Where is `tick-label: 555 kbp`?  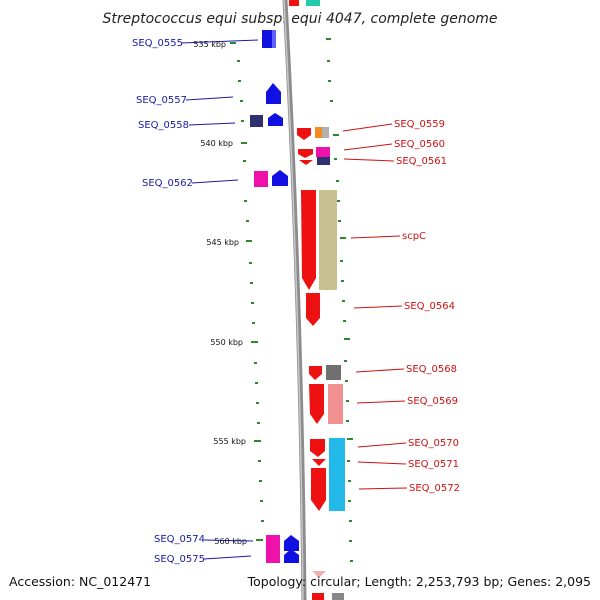 tick-label: 555 kbp is located at coordinates (229, 441).